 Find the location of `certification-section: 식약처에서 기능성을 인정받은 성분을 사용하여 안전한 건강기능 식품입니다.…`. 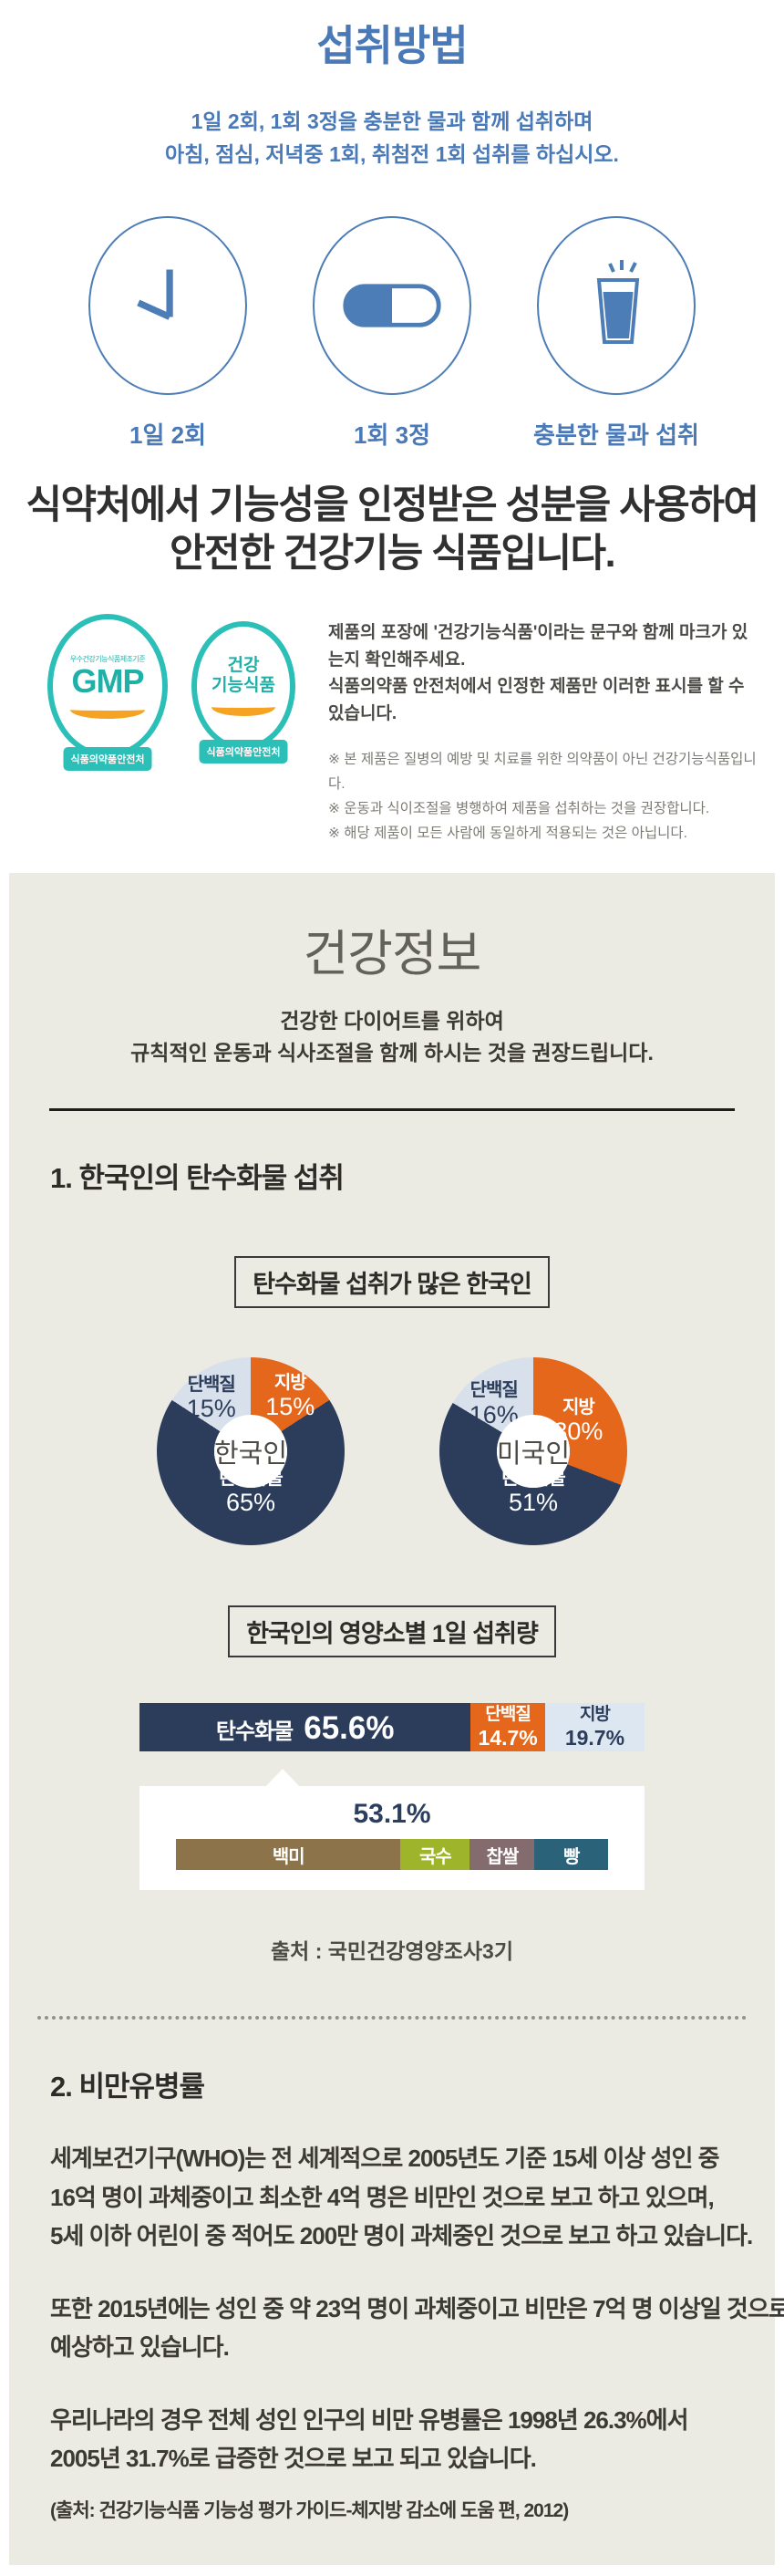

certification-section: 식약처에서 기능성을 인정받은 성분을 사용하여 안전한 건강기능 식품입니다.… is located at coordinates (392, 664).